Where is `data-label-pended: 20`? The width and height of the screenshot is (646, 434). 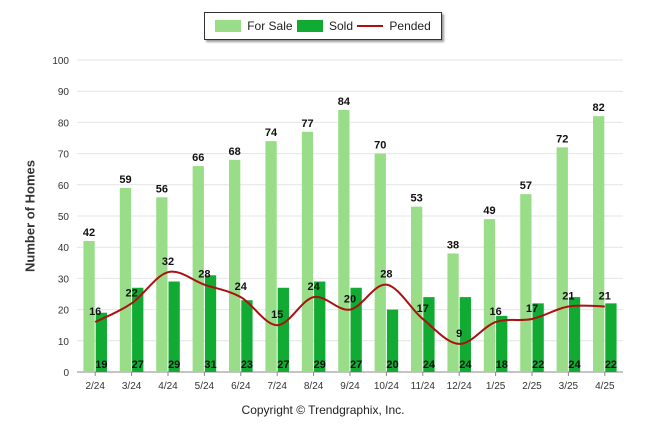
data-label-pended: 20 is located at coordinates (350, 300).